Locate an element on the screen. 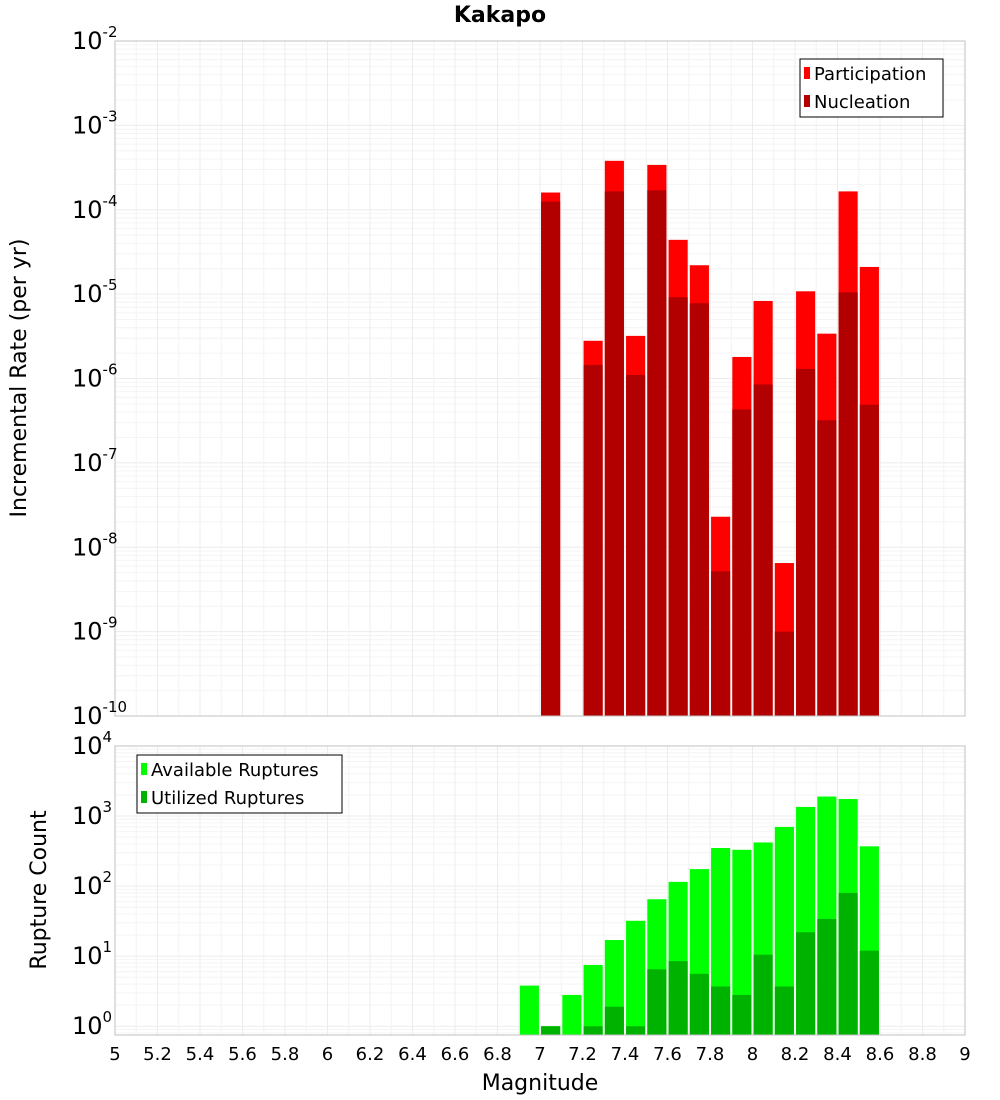 Image resolution: width=1000 pixels, height=1100 pixels. y-tick-label: 10² is located at coordinates (92, 884).